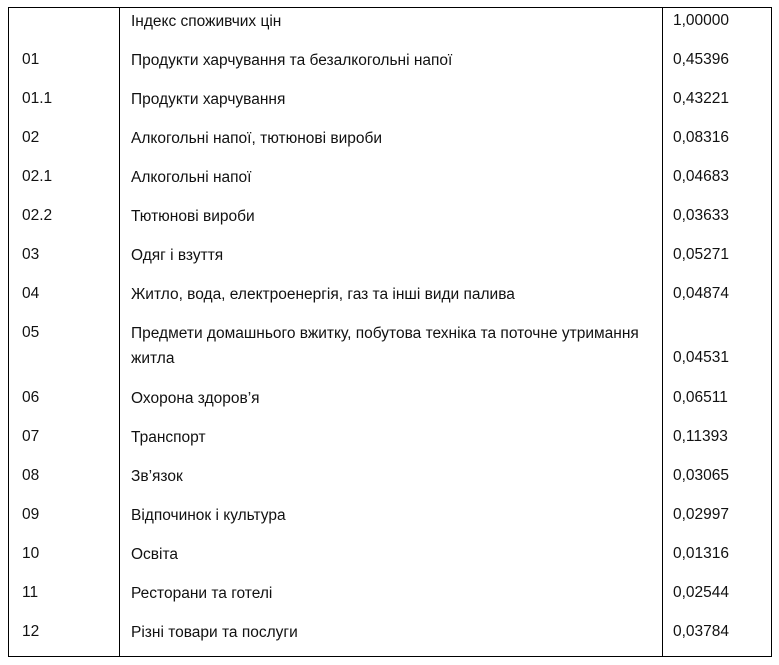  Describe the element at coordinates (701, 98) in the screenshot. I see `row-value: 0,43221` at that location.